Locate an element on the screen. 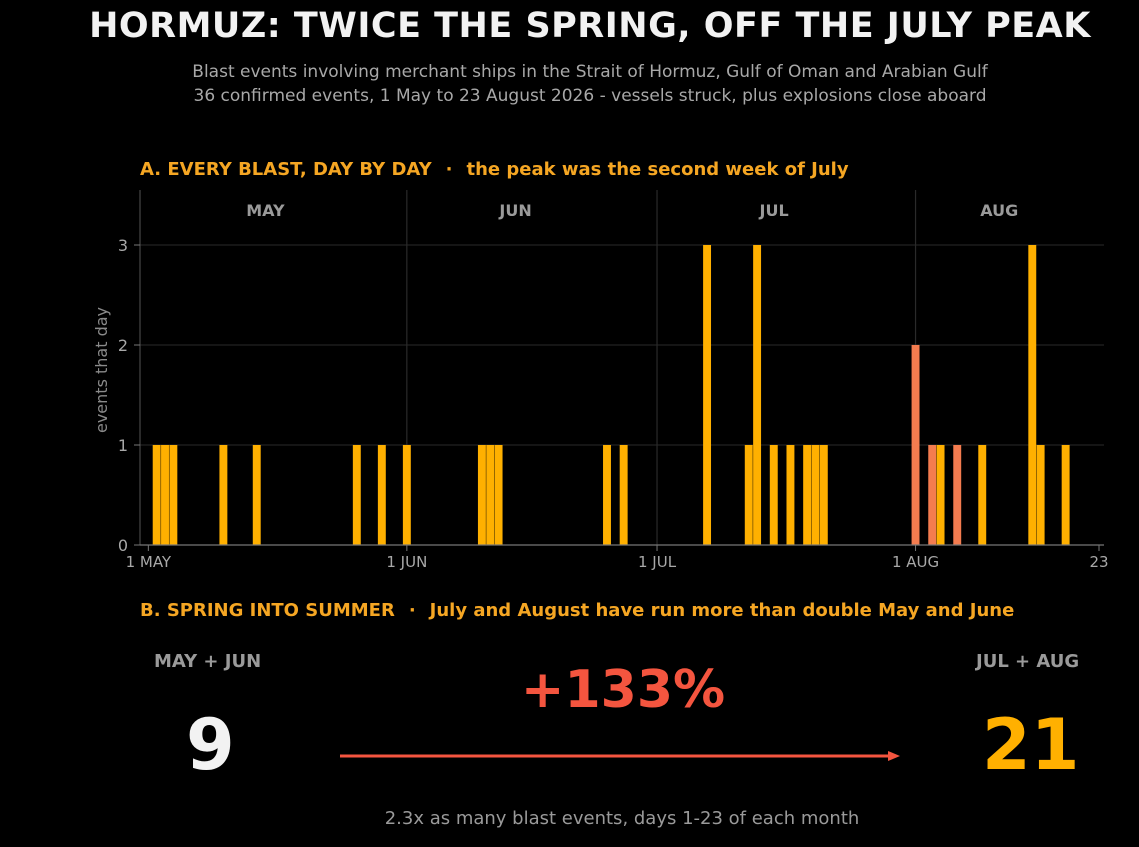  y-tick-label: 1 is located at coordinates (123, 445).